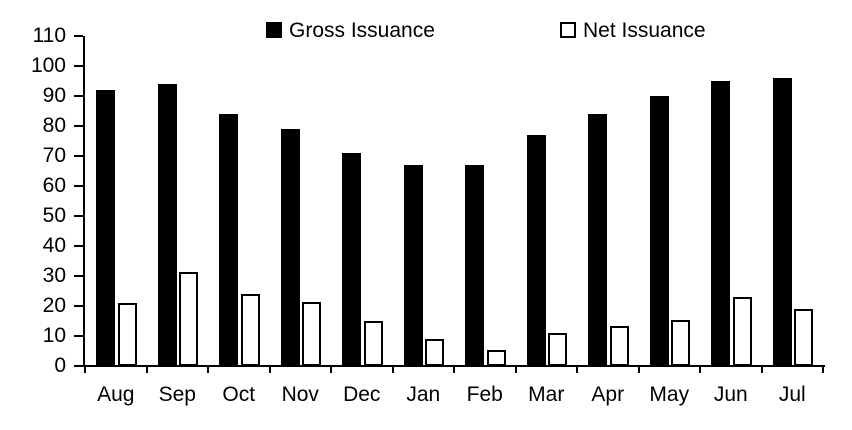 This screenshot has height=430, width=852. What do you see at coordinates (730, 394) in the screenshot?
I see `x-axis-label: Jun` at bounding box center [730, 394].